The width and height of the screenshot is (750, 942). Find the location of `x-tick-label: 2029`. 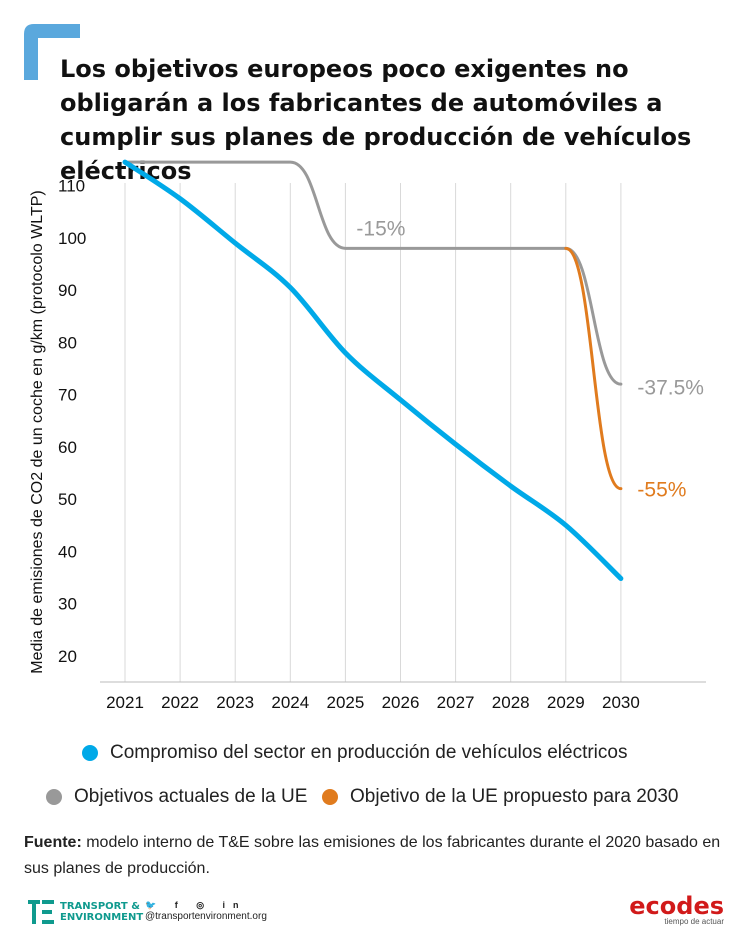

x-tick-label: 2029 is located at coordinates (566, 702).